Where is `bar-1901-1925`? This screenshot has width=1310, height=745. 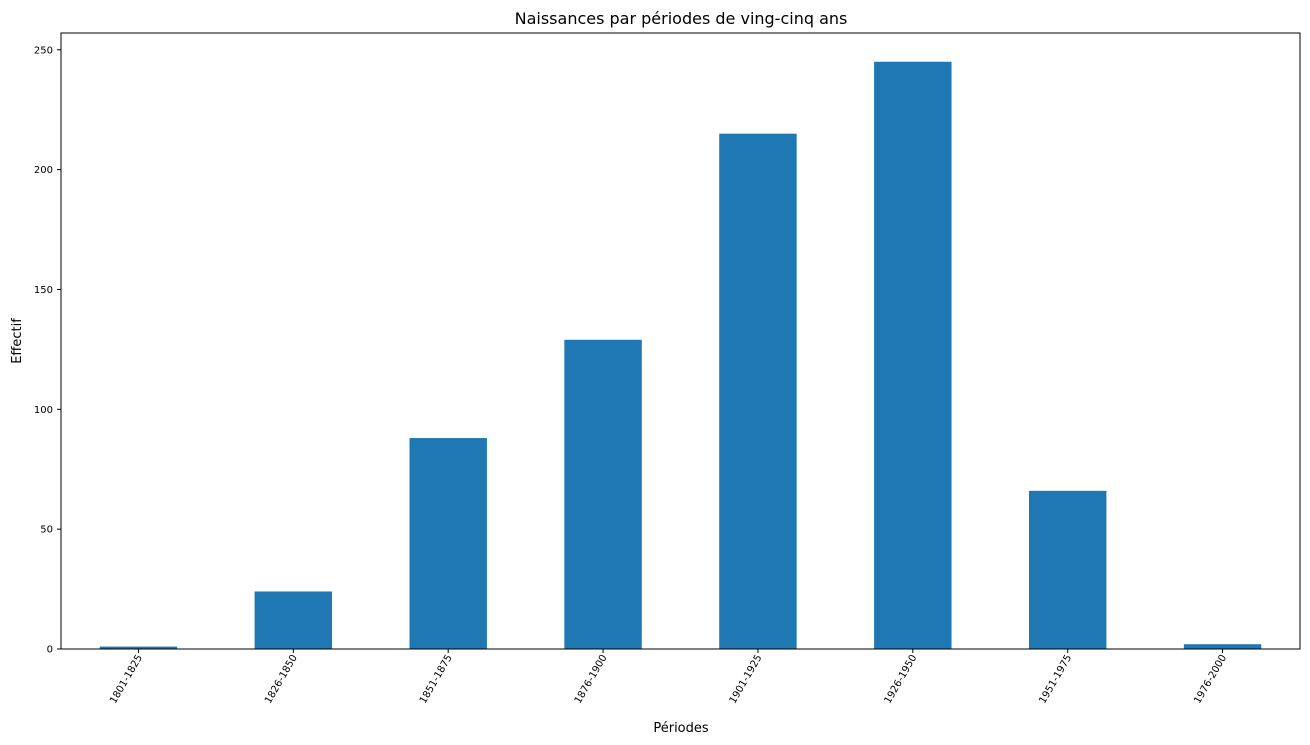 bar-1901-1925 is located at coordinates (758, 391).